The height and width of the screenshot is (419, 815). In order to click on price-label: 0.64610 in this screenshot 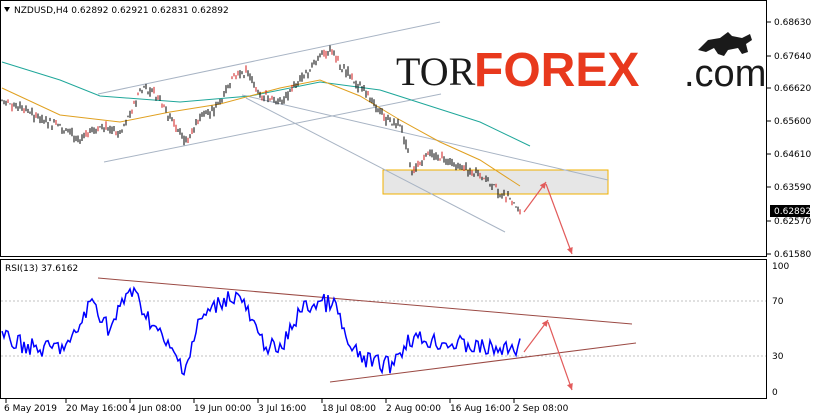, I will do `click(792, 155)`.